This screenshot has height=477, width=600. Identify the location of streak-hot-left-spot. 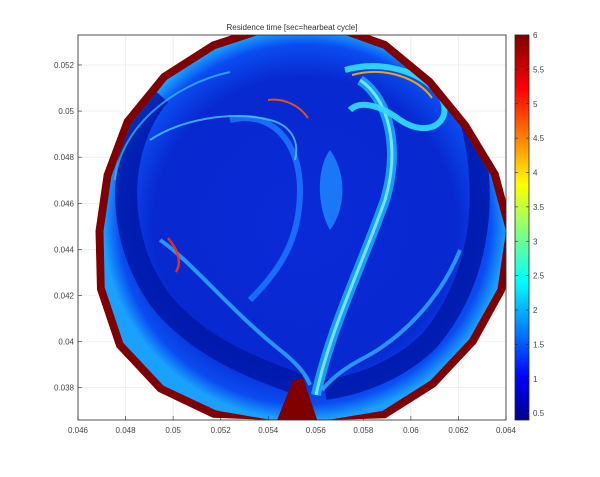
(173, 255).